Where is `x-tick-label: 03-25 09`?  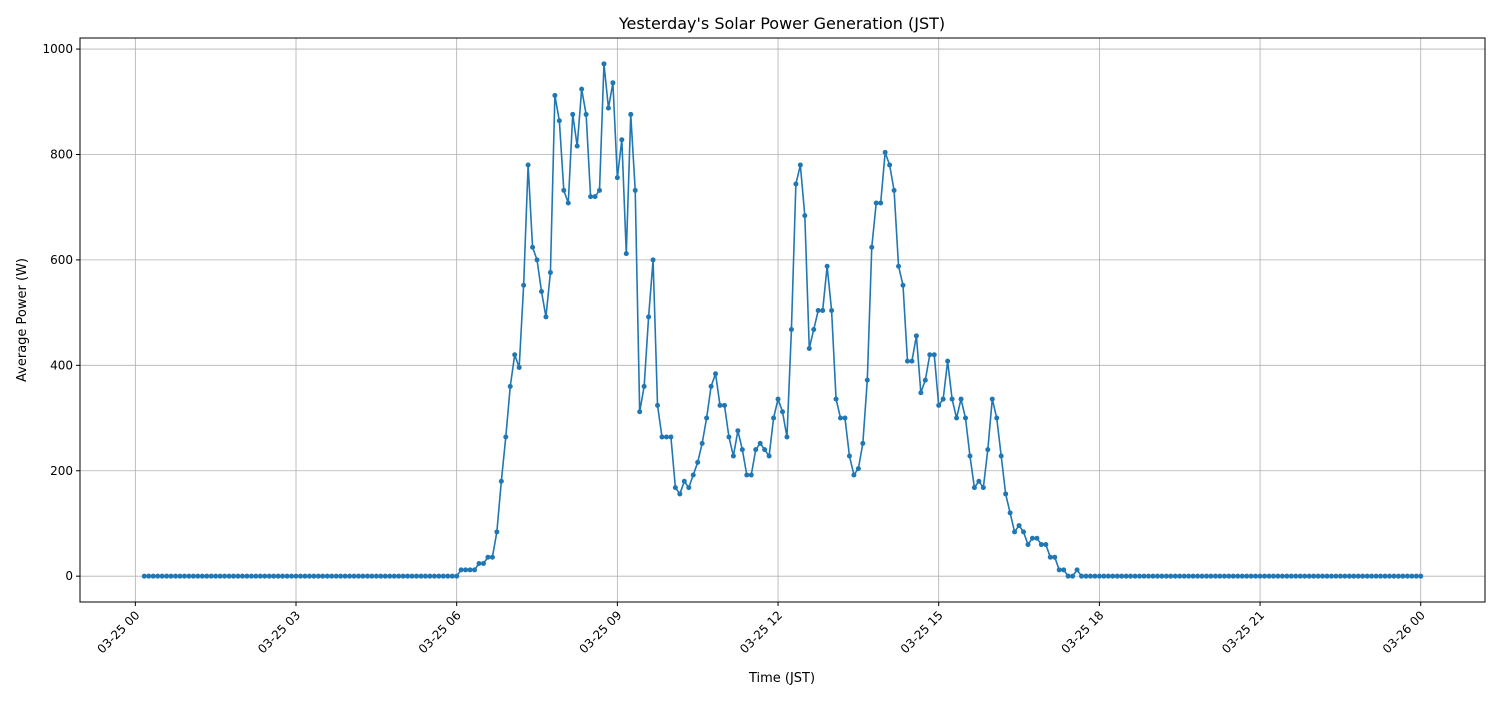 x-tick-label: 03-25 09 is located at coordinates (600, 632).